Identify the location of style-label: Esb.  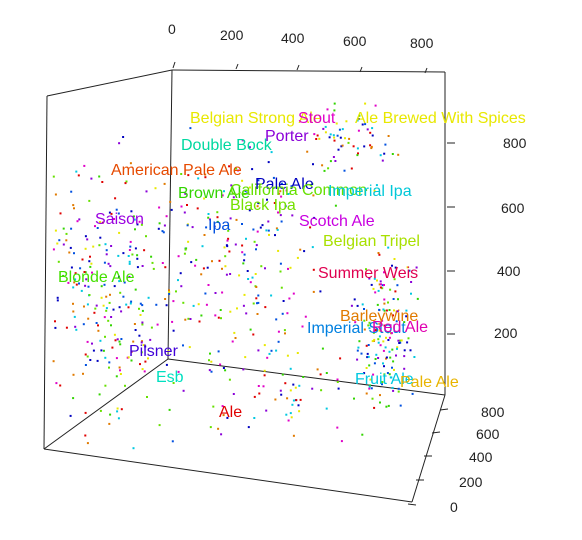
(170, 377).